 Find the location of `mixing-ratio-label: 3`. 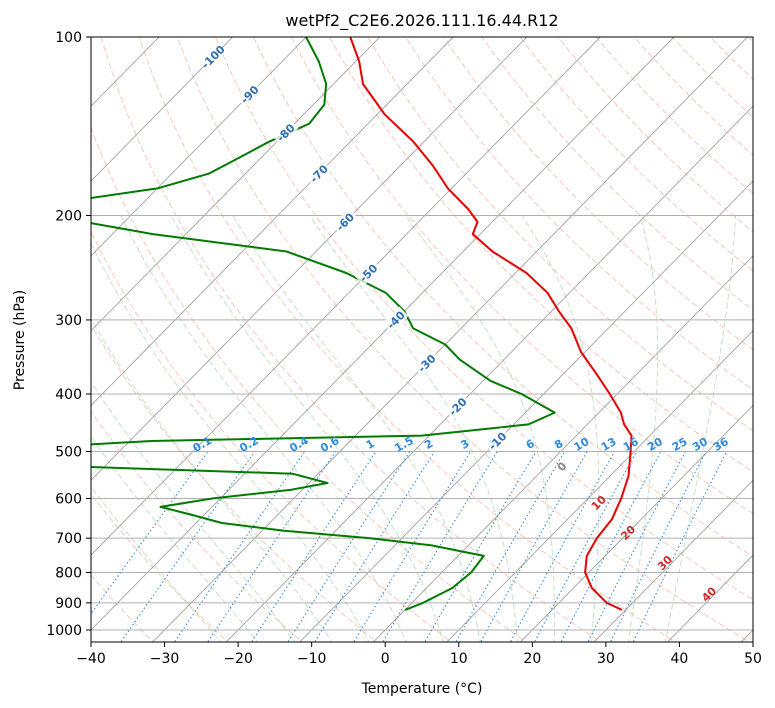

mixing-ratio-label: 3 is located at coordinates (464, 444).